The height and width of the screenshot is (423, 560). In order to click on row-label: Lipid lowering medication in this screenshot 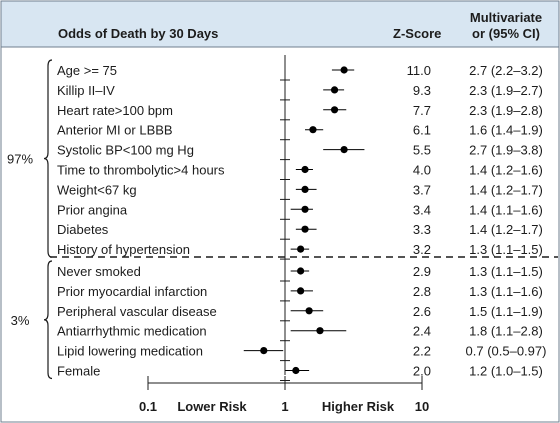, I will do `click(130, 351)`.